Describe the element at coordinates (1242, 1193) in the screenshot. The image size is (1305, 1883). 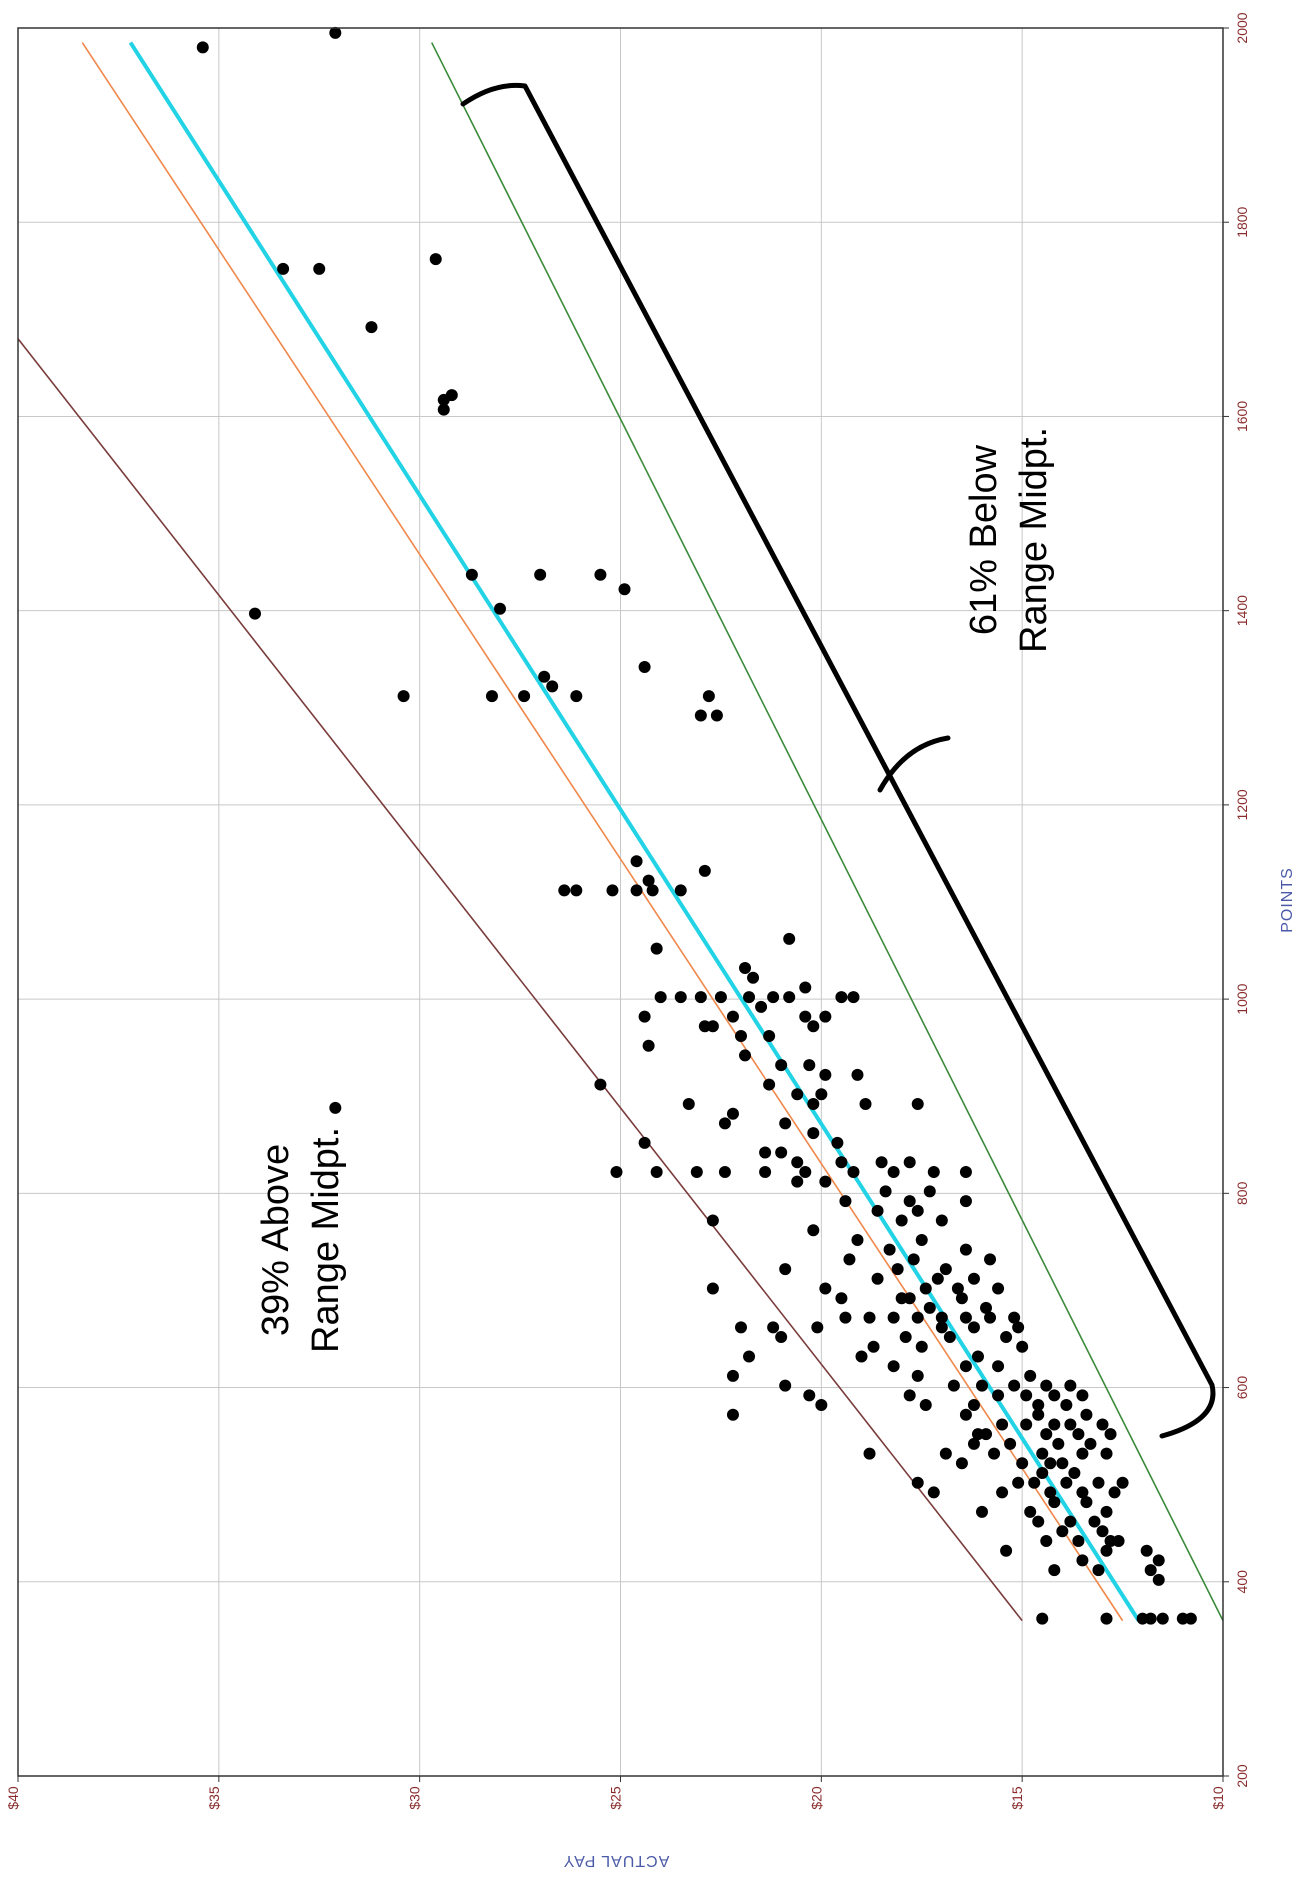
I see `x-tick-label: 800` at that location.